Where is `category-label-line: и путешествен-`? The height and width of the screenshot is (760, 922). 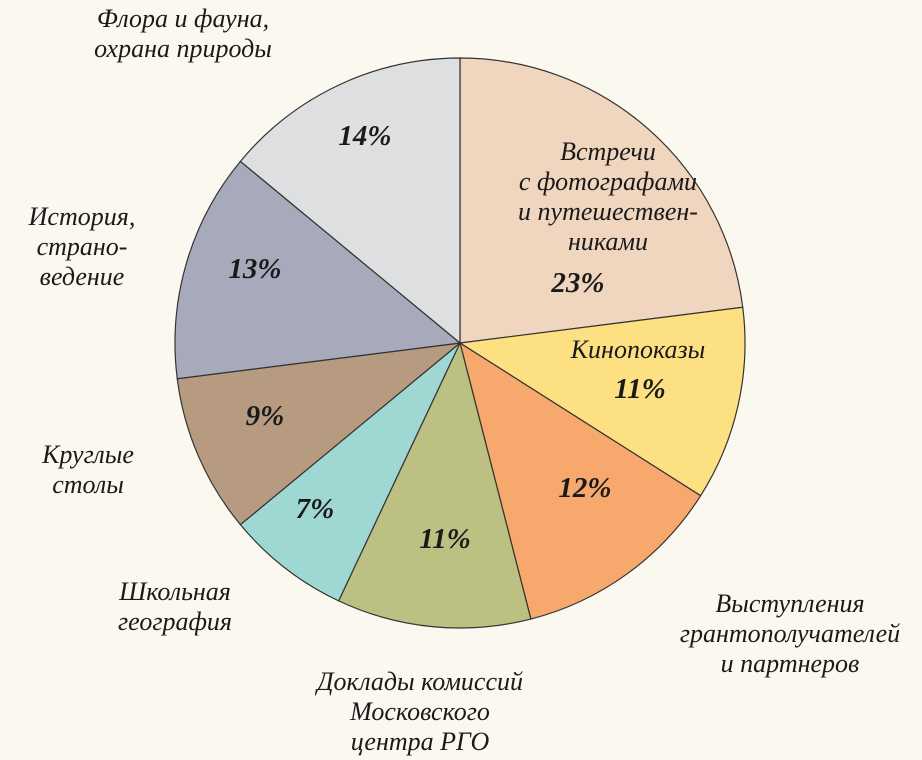
category-label-line: и путешествен- is located at coordinates (608, 211).